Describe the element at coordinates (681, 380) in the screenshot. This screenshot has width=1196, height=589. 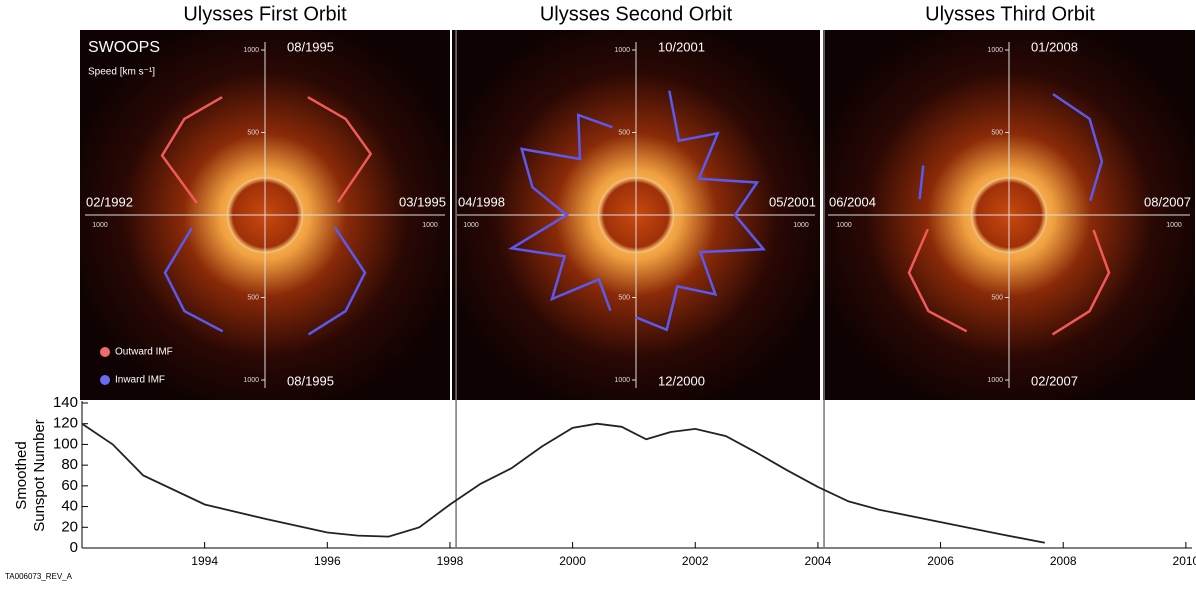
I see `date-label: 12/2000` at that location.